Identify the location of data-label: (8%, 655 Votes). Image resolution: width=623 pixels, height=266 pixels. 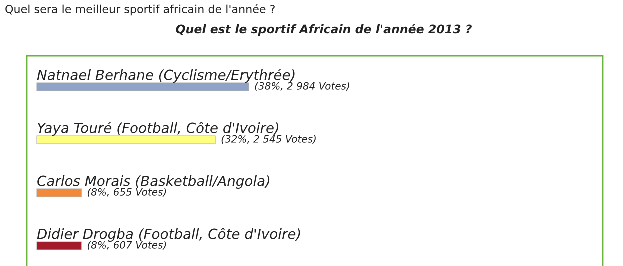
(127, 193).